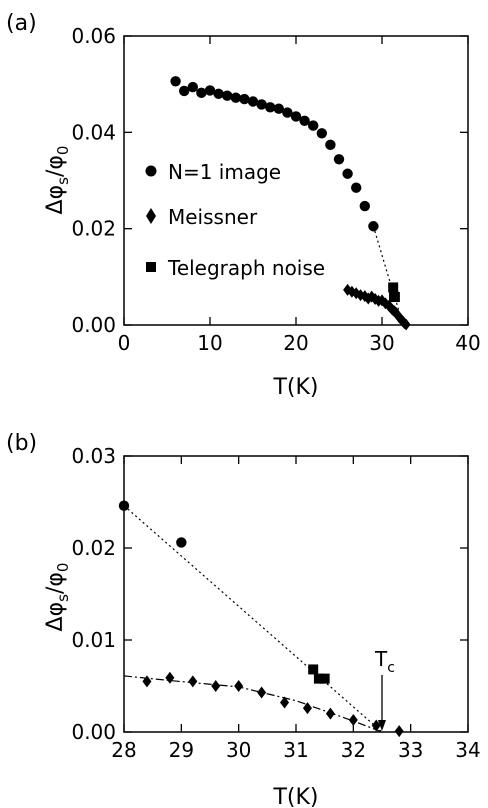 This screenshot has height=808, width=488. I want to click on panel-b-x-tick-label: 31, so click(295, 750).